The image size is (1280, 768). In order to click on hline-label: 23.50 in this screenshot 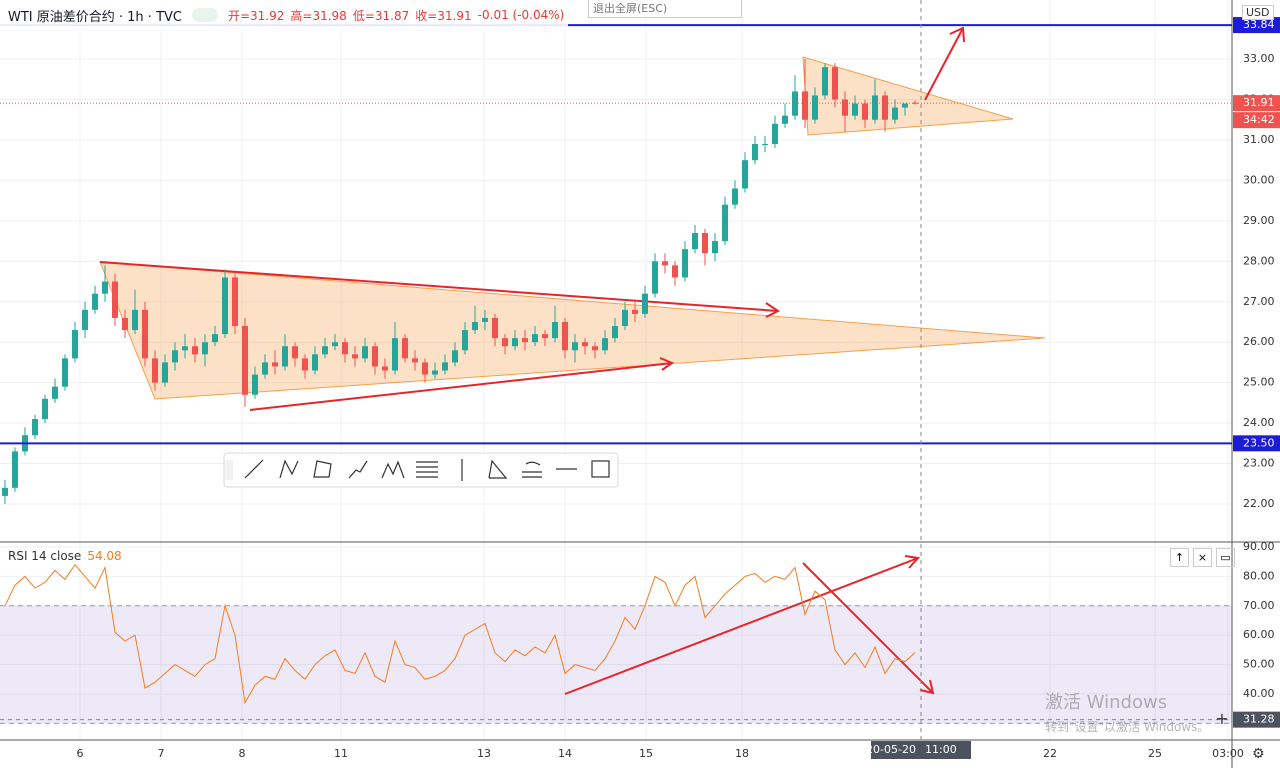, I will do `click(1259, 442)`.